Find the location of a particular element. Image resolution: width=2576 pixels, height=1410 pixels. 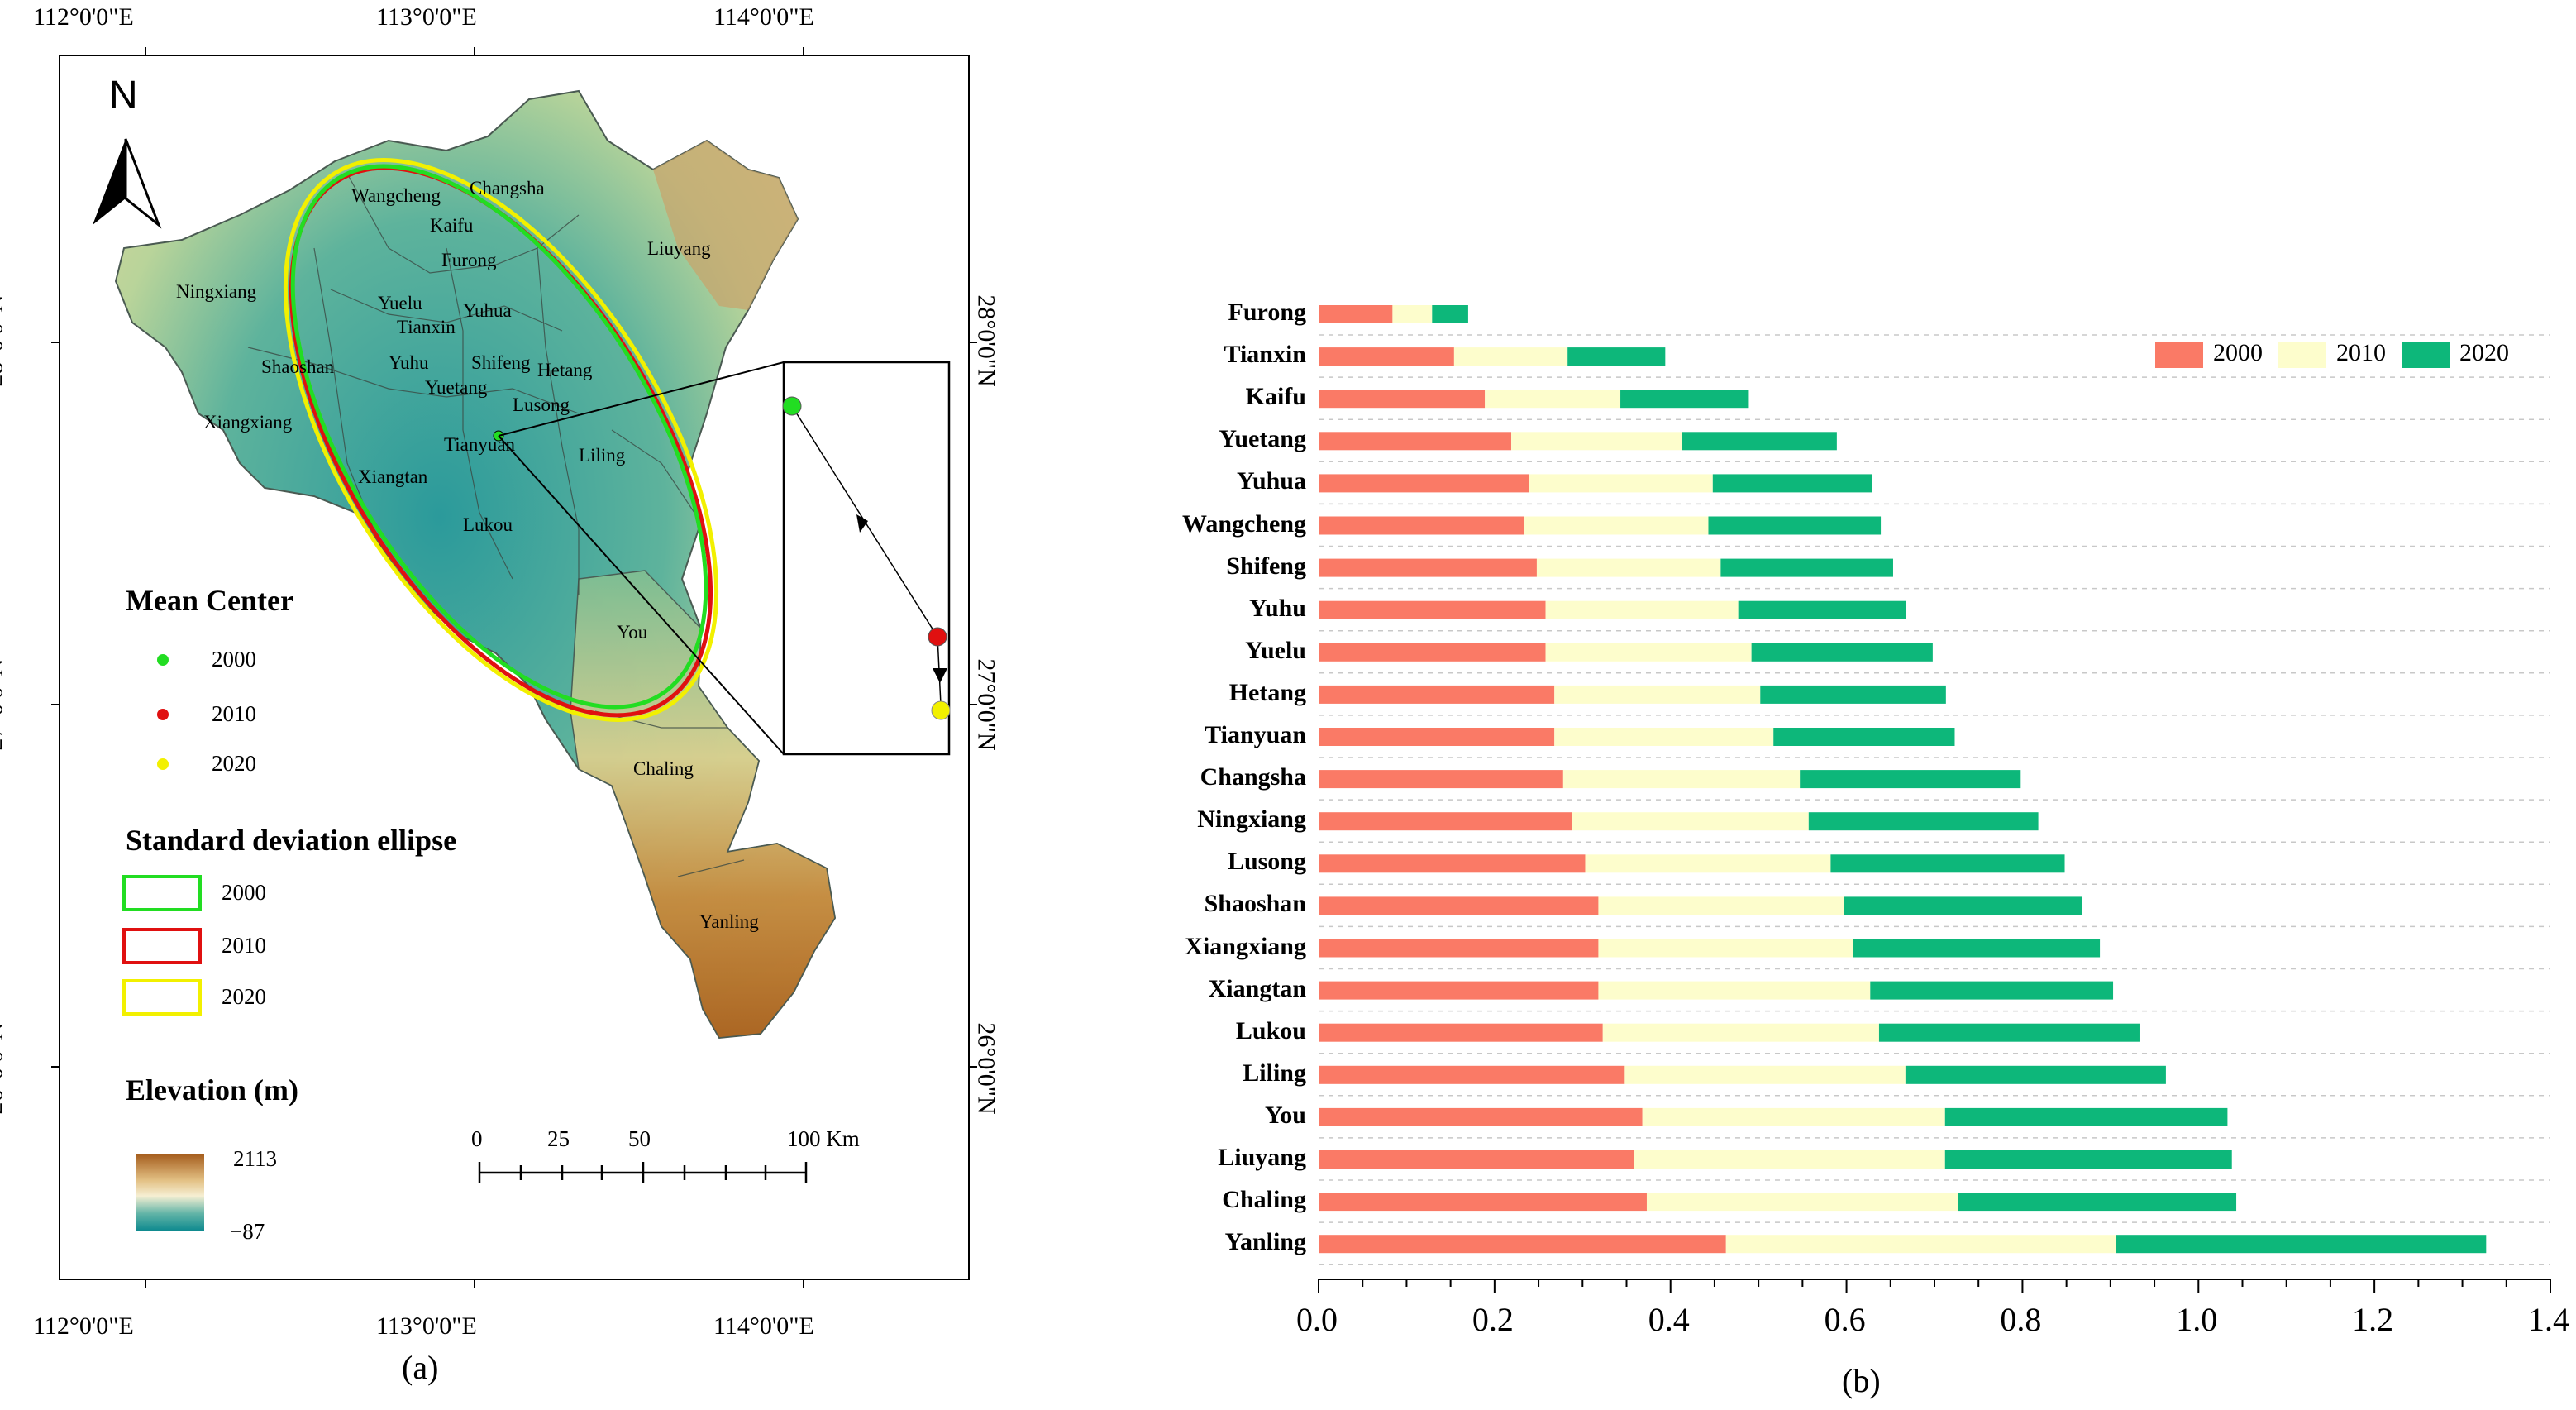

north-arrow-icon is located at coordinates (128, 183).